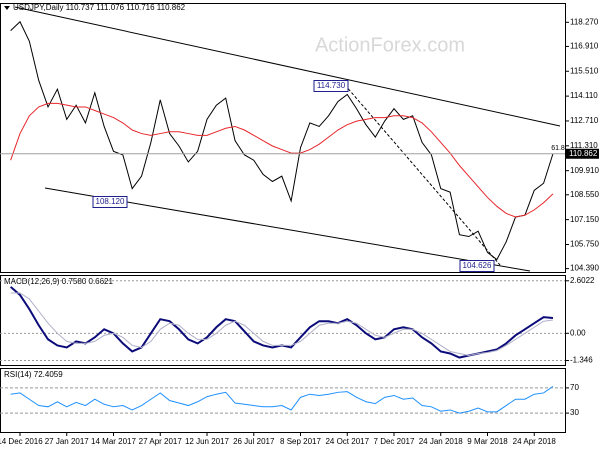  What do you see at coordinates (574, 412) in the screenshot?
I see `y-tick-label: 30` at bounding box center [574, 412].